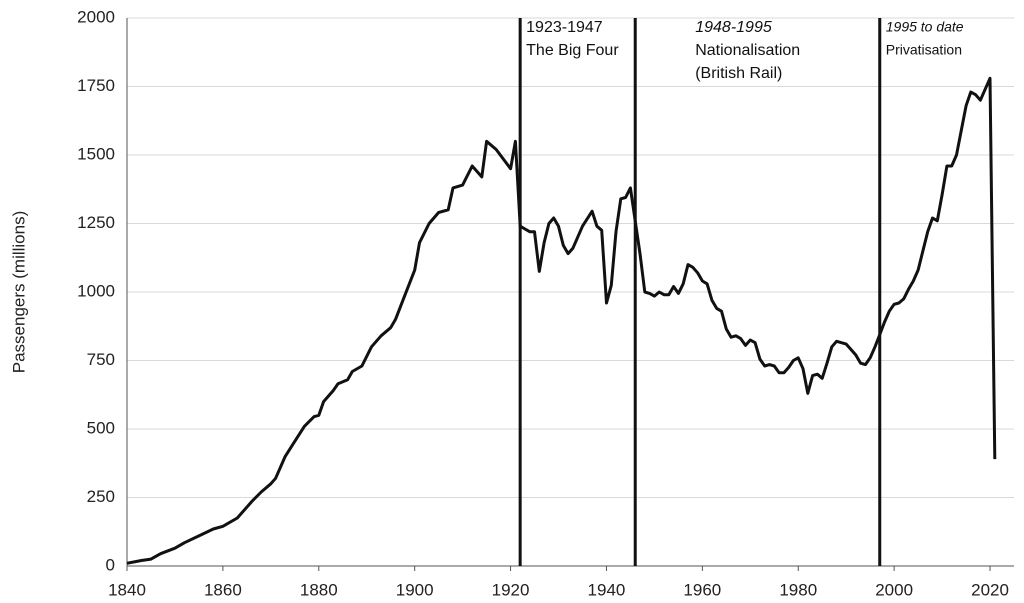 This screenshot has height=603, width=1024. Describe the element at coordinates (511, 589) in the screenshot. I see `x-tick-label: 1920` at that location.